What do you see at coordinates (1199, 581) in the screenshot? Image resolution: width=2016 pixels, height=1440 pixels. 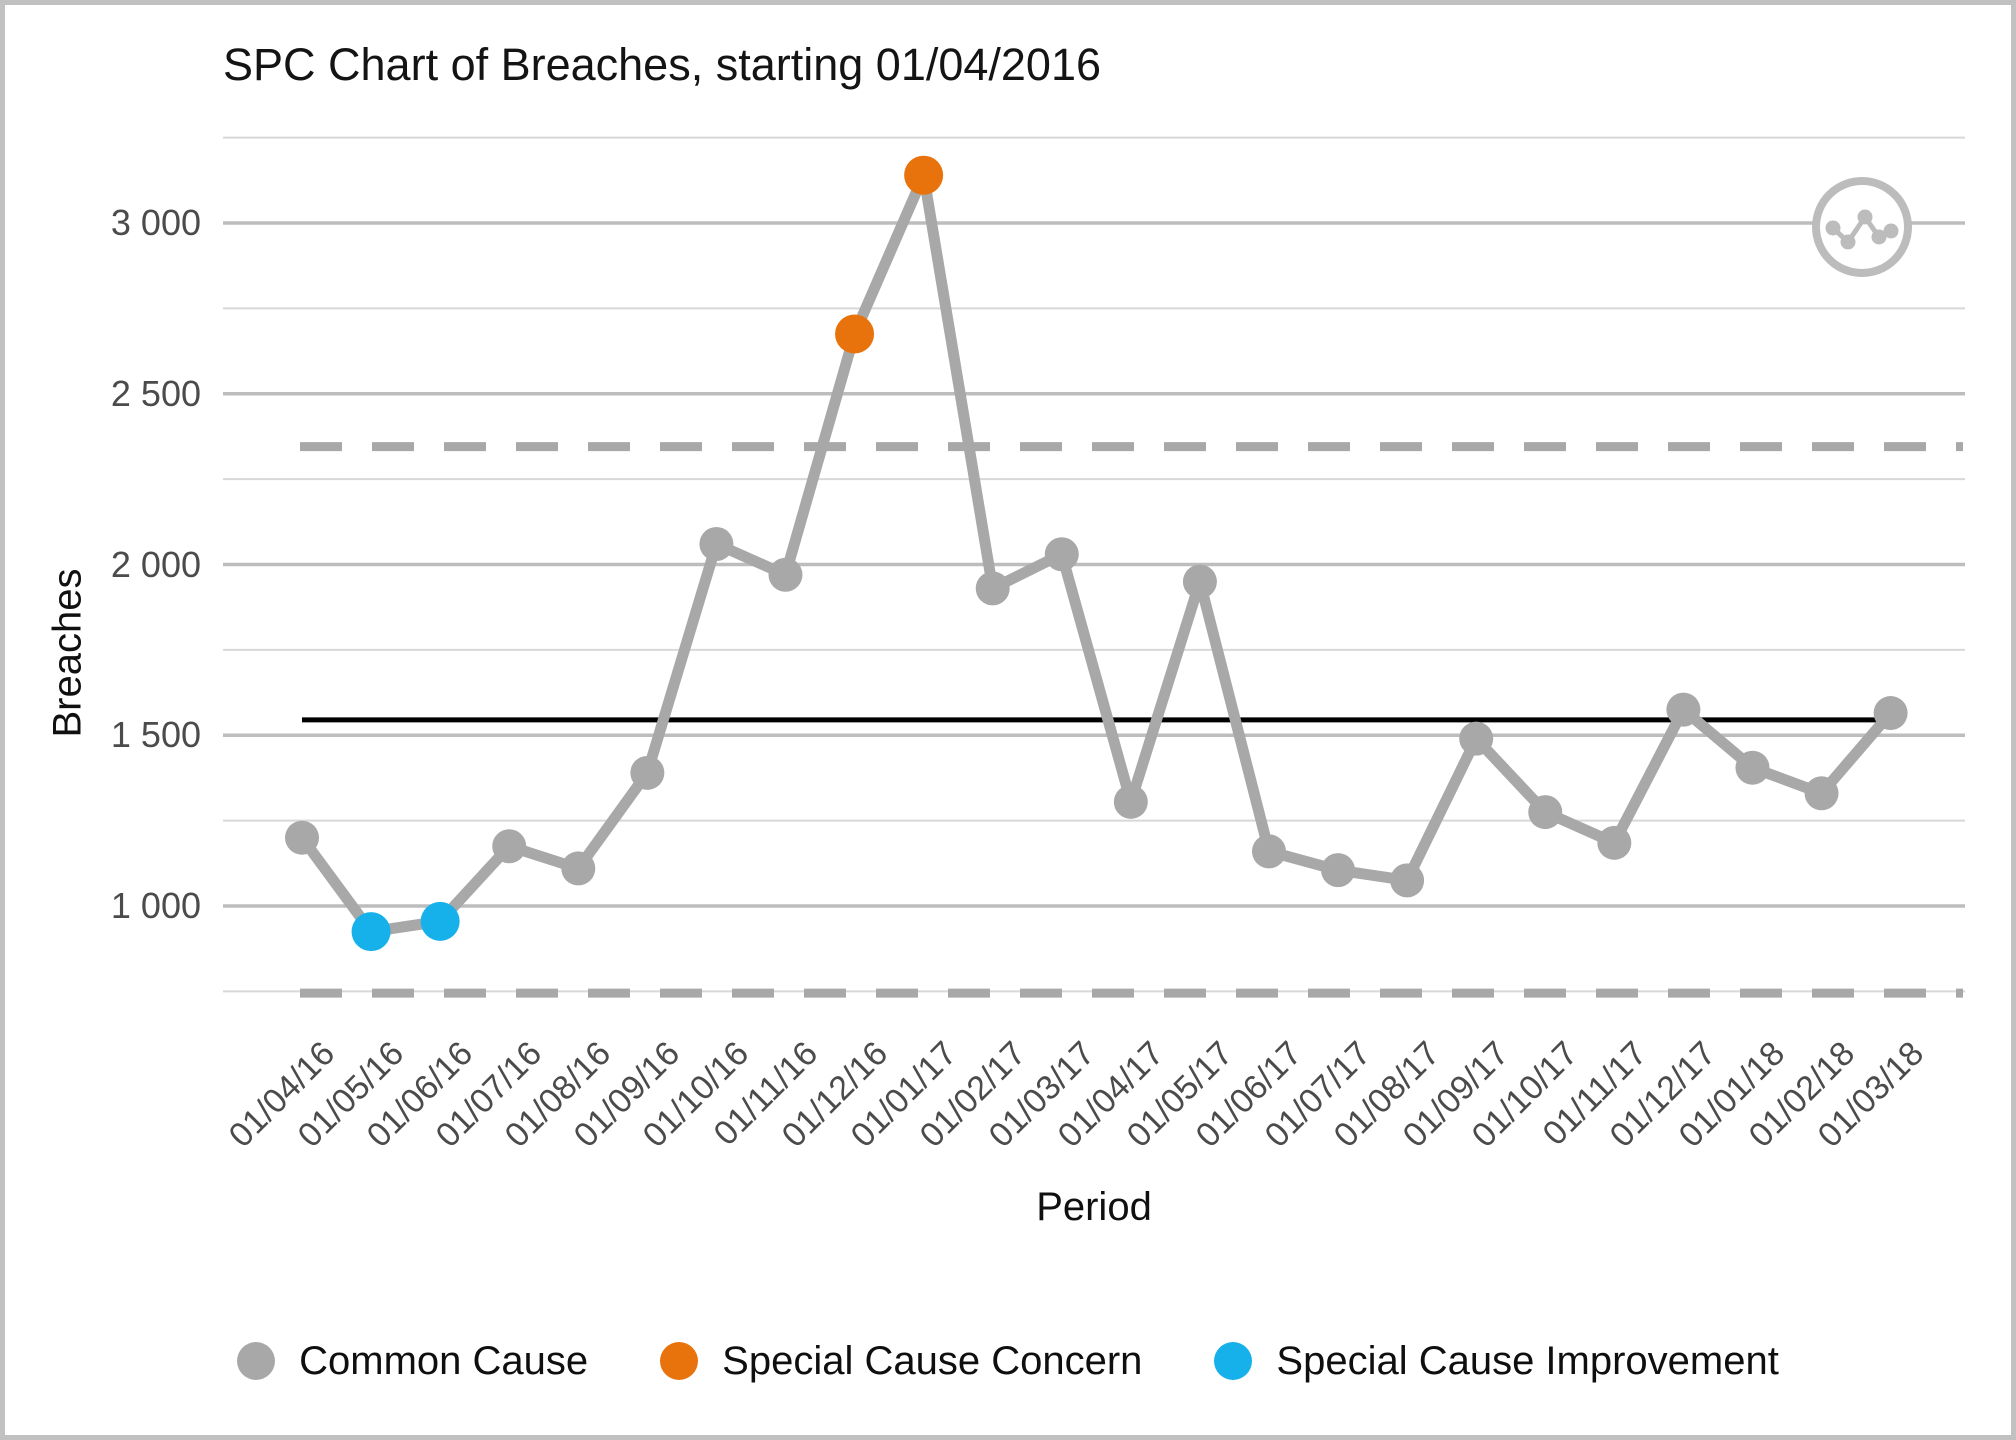 I see `data-point-01-05-17-common` at bounding box center [1199, 581].